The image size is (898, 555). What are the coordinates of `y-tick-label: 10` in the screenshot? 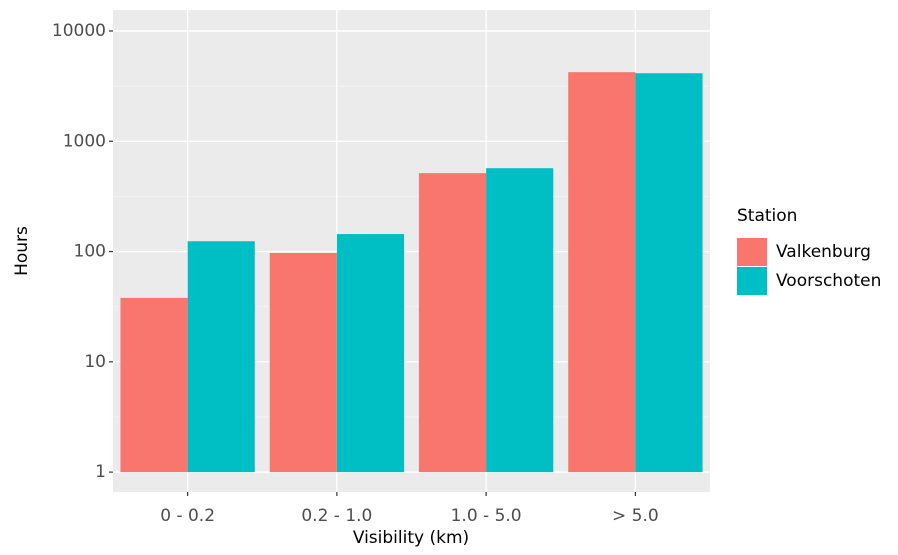 It's located at (95, 362).